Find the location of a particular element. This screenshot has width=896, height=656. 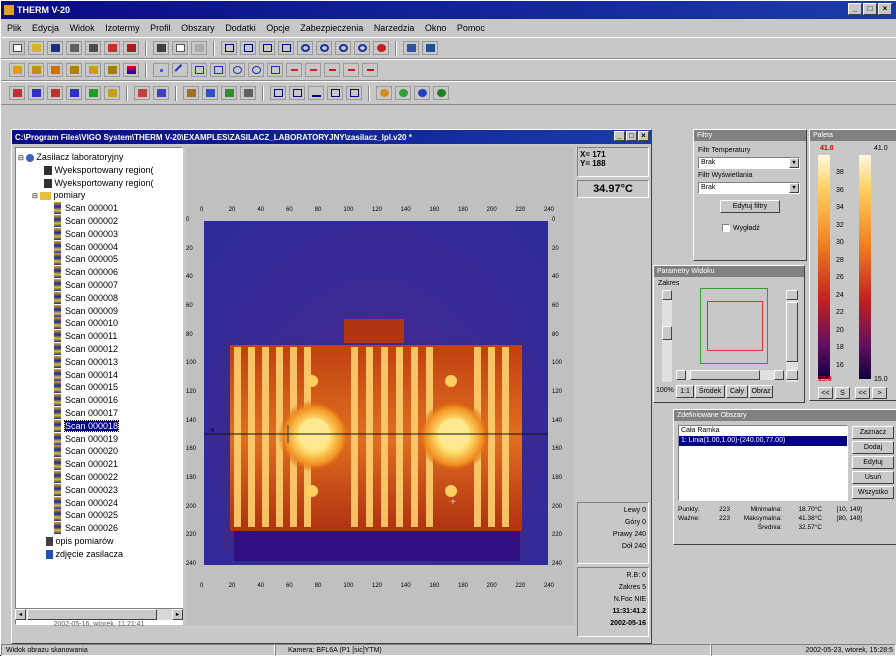

window-close-all-icon is located at coordinates (354, 93).